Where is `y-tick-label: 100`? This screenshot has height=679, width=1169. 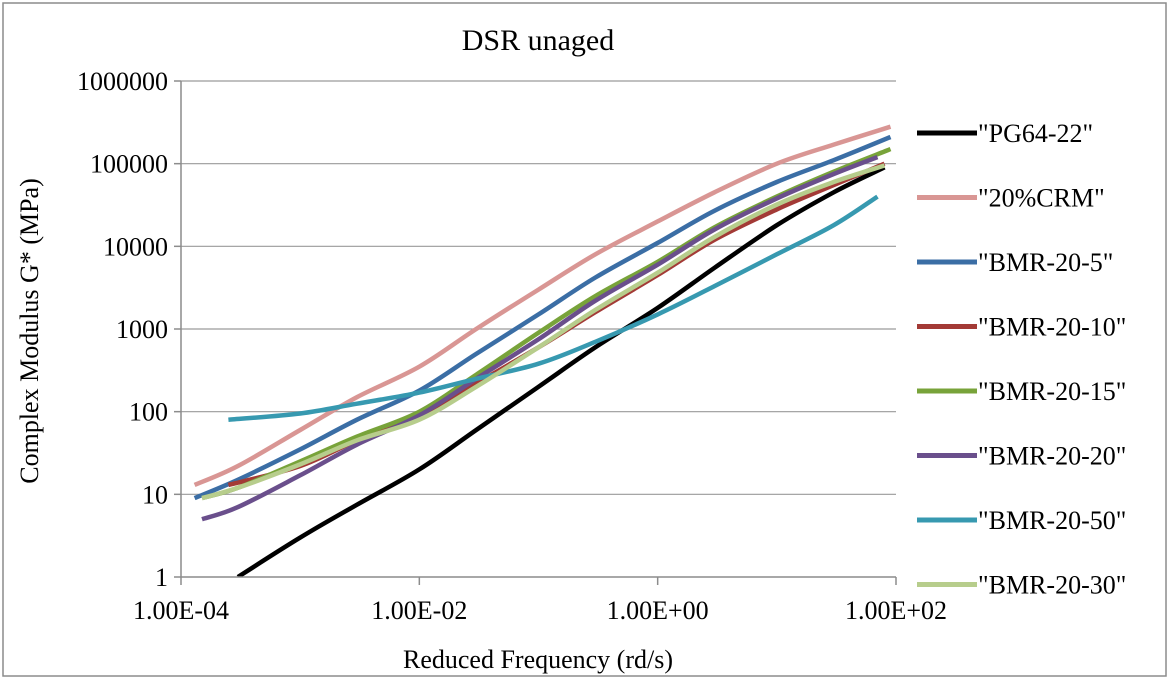 y-tick-label: 100 is located at coordinates (148, 412).